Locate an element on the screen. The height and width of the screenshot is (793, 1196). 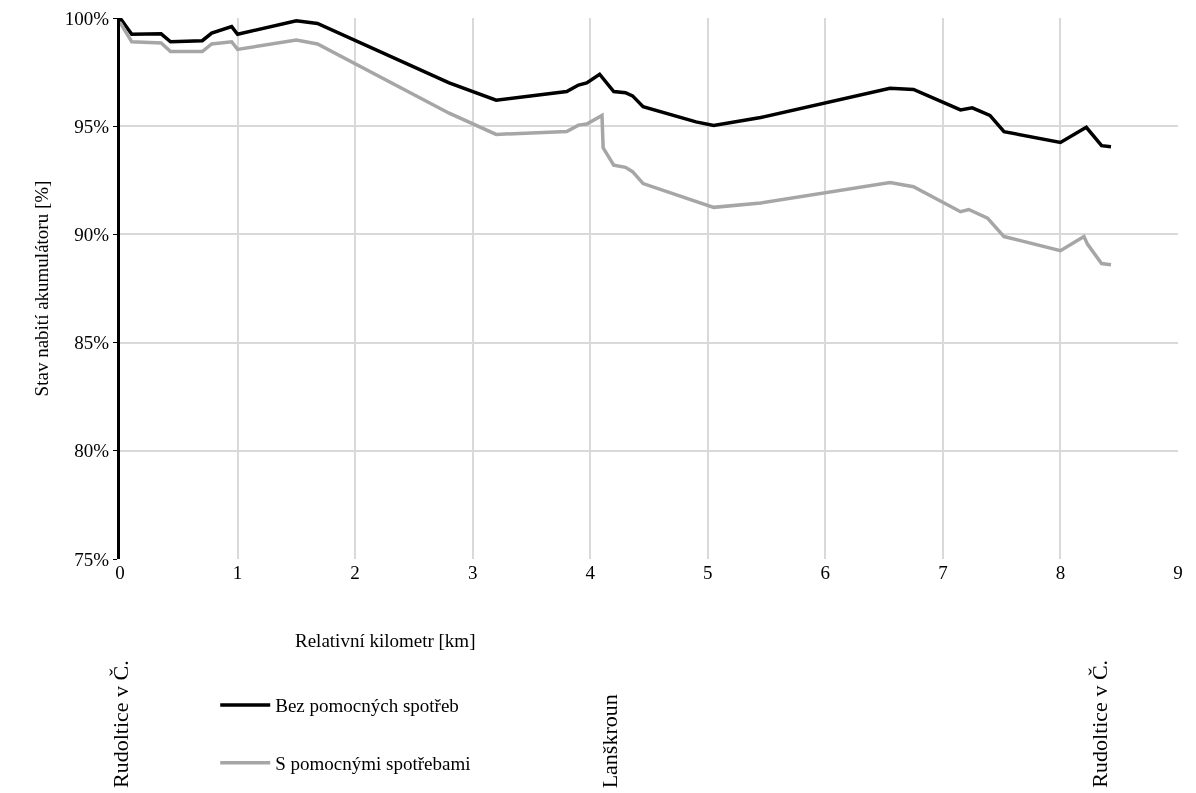
x-tick-label: 0 is located at coordinates (120, 572).